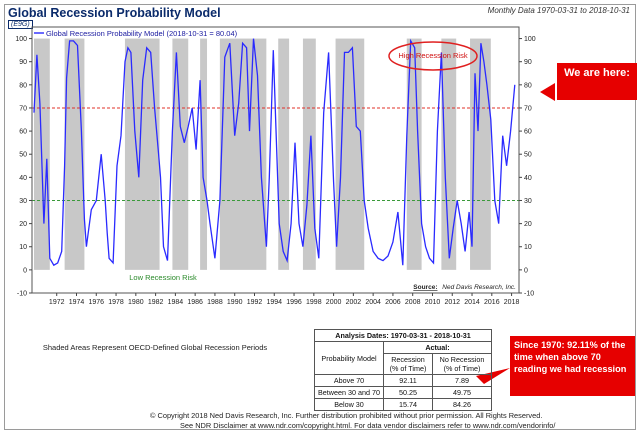  I want to click on source-label: Source: Ned Davis Research, Inc., so click(464, 287).